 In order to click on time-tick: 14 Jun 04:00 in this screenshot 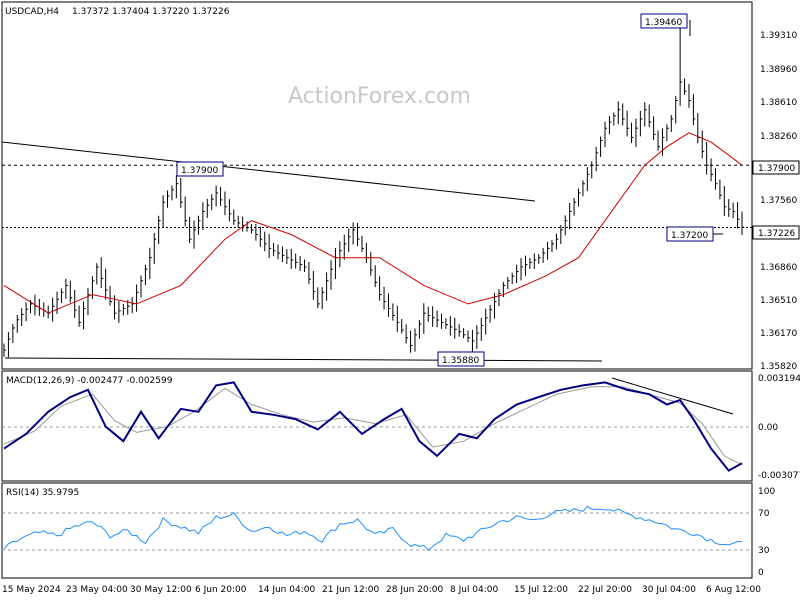, I will do `click(286, 590)`.